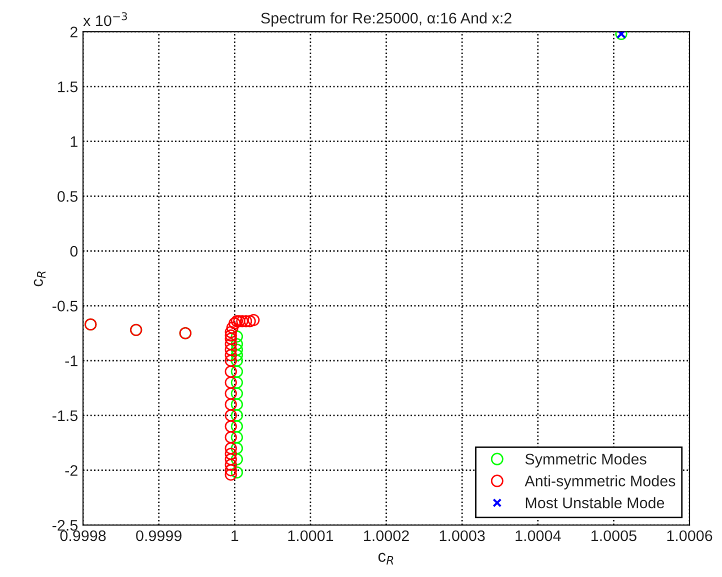 This screenshot has height=577, width=722. What do you see at coordinates (71, 361) in the screenshot?
I see `y-tick-label: -1` at bounding box center [71, 361].